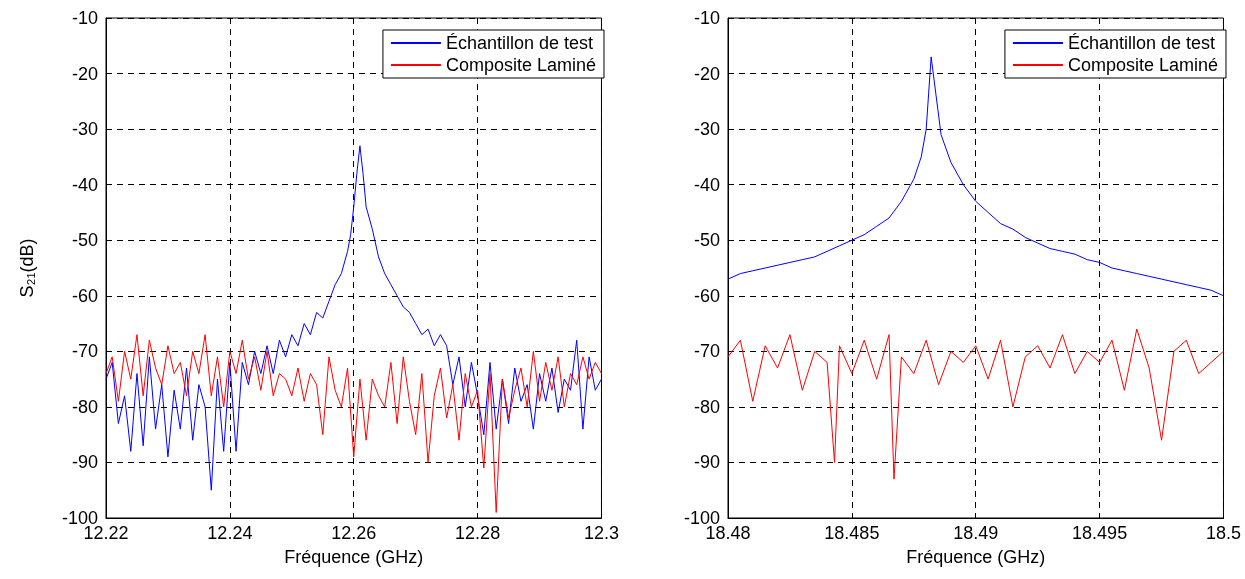 The height and width of the screenshot is (579, 1245). I want to click on x-tick-label: 18.495, so click(1100, 533).